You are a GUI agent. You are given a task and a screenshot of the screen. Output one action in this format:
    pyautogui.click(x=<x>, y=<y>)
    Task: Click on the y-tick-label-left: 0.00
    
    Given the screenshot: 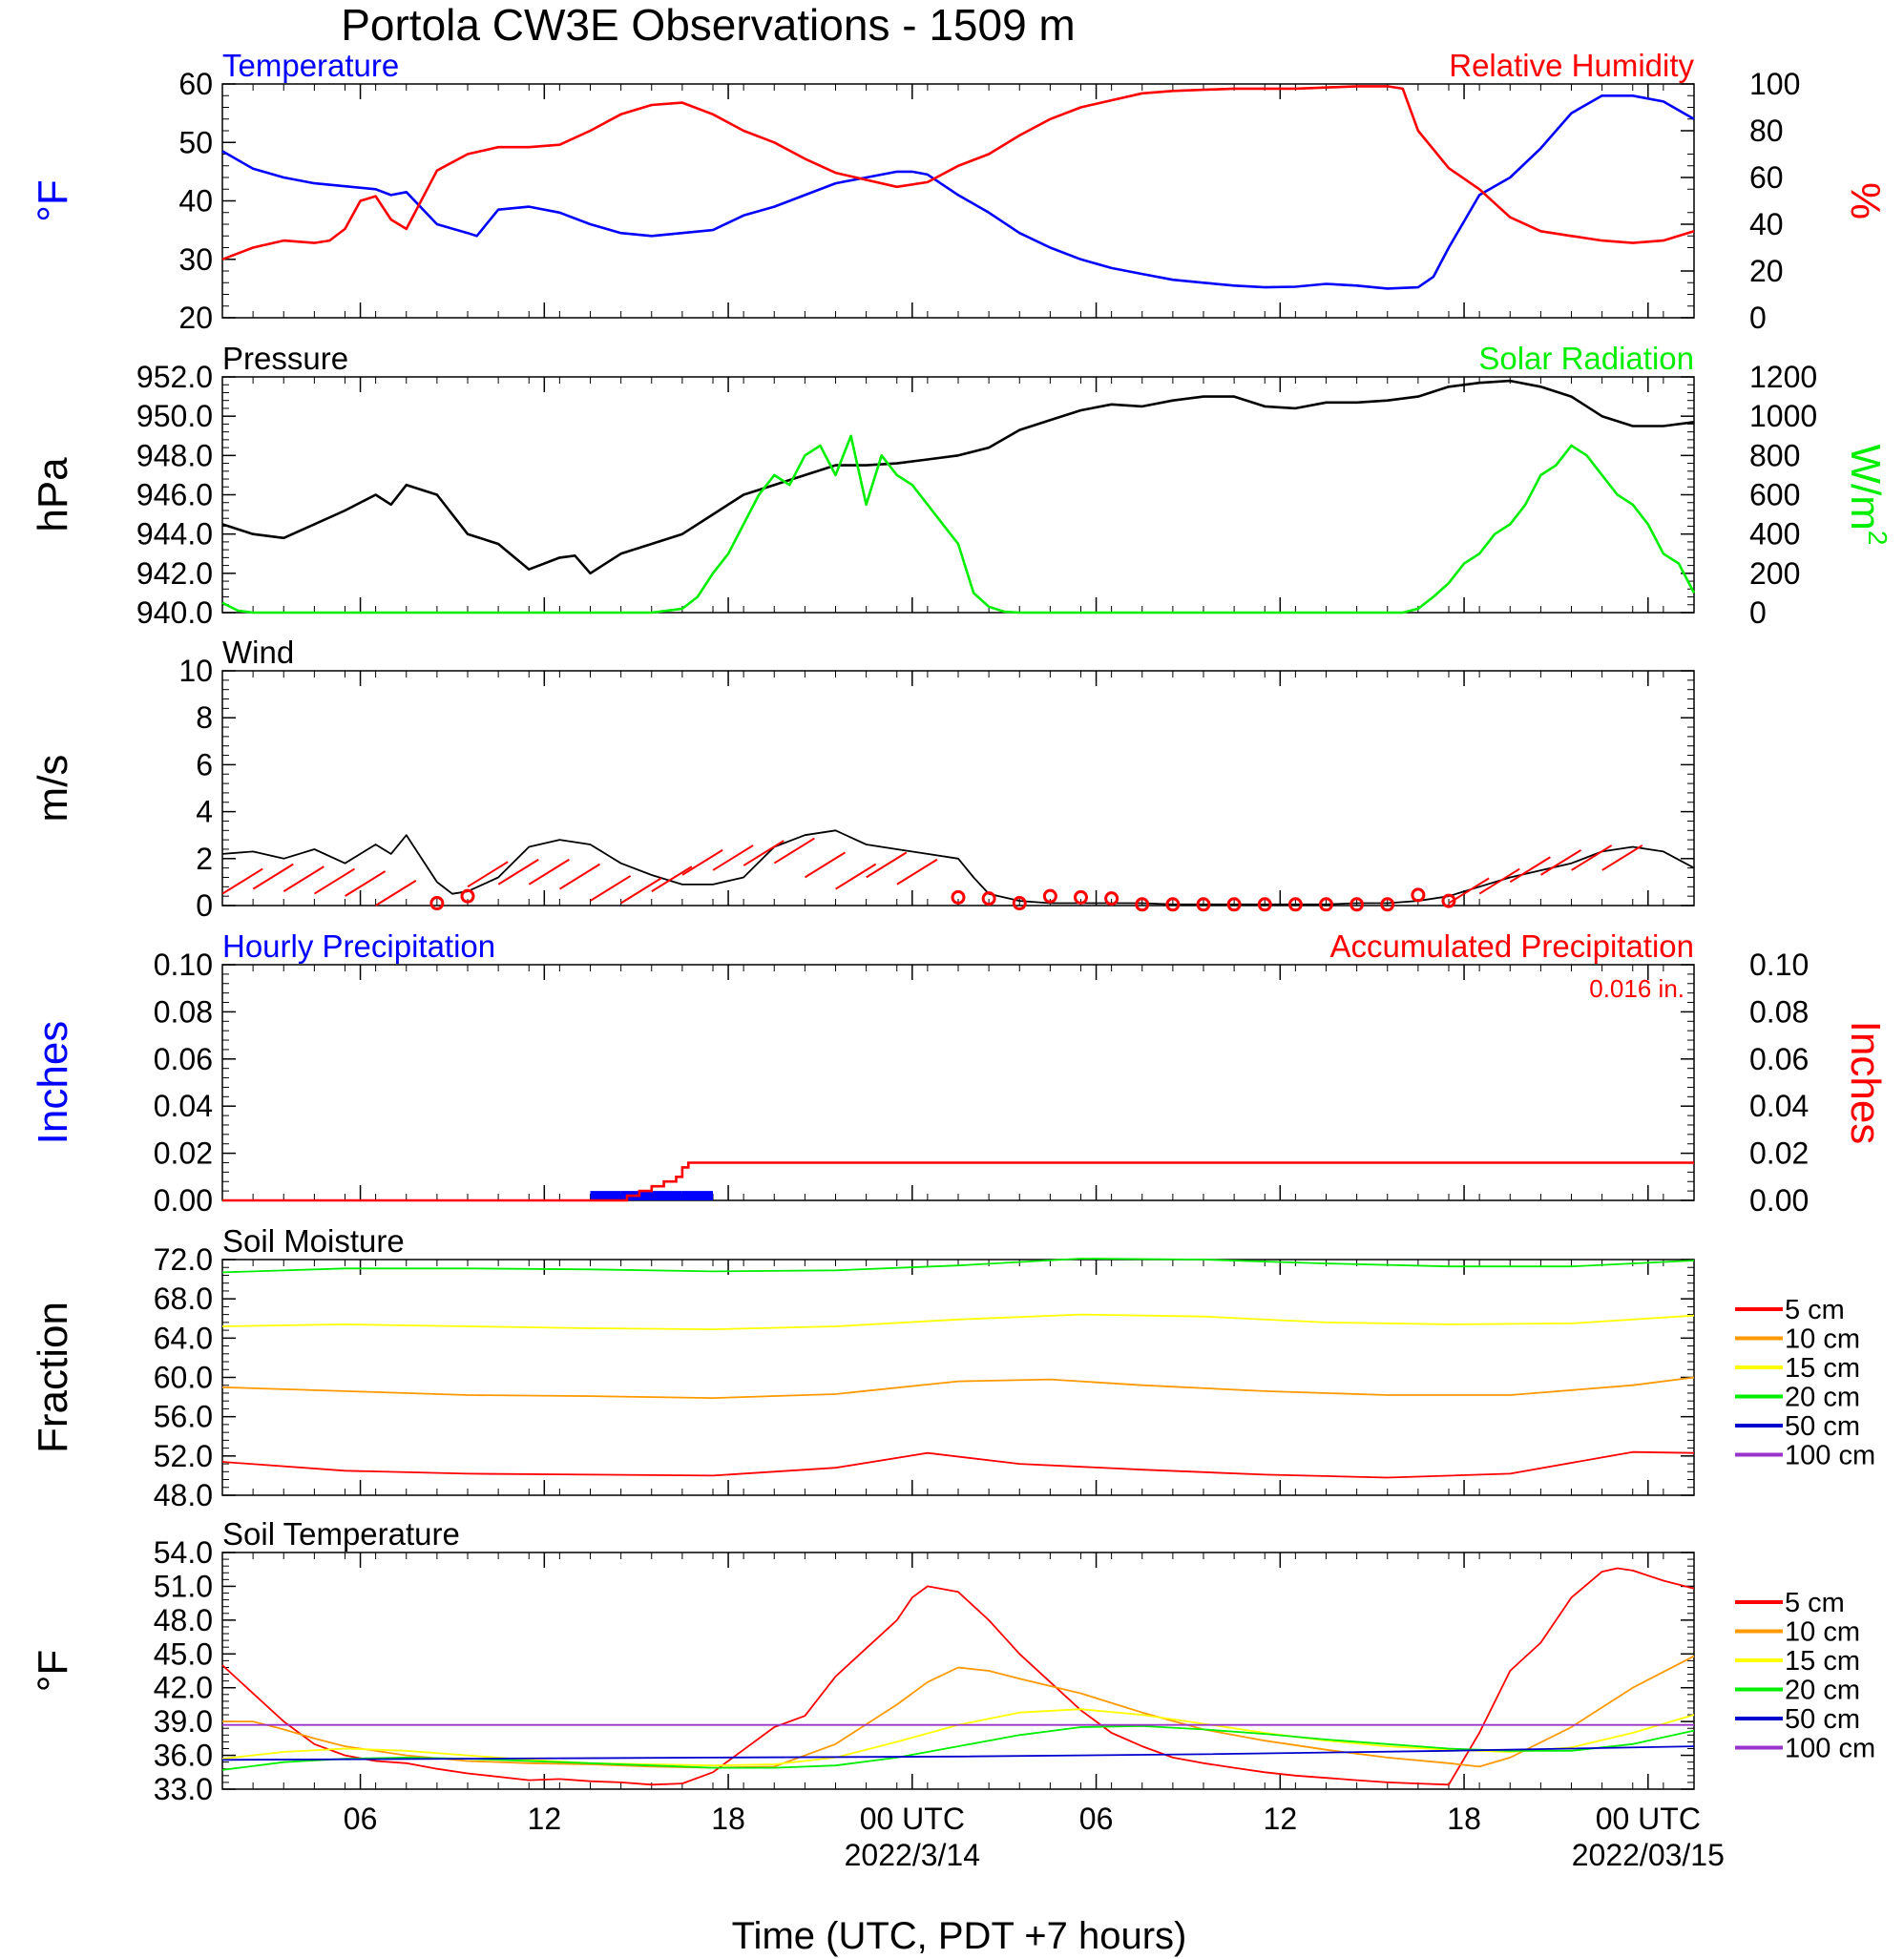 What is the action you would take?
    pyautogui.click(x=183, y=1200)
    